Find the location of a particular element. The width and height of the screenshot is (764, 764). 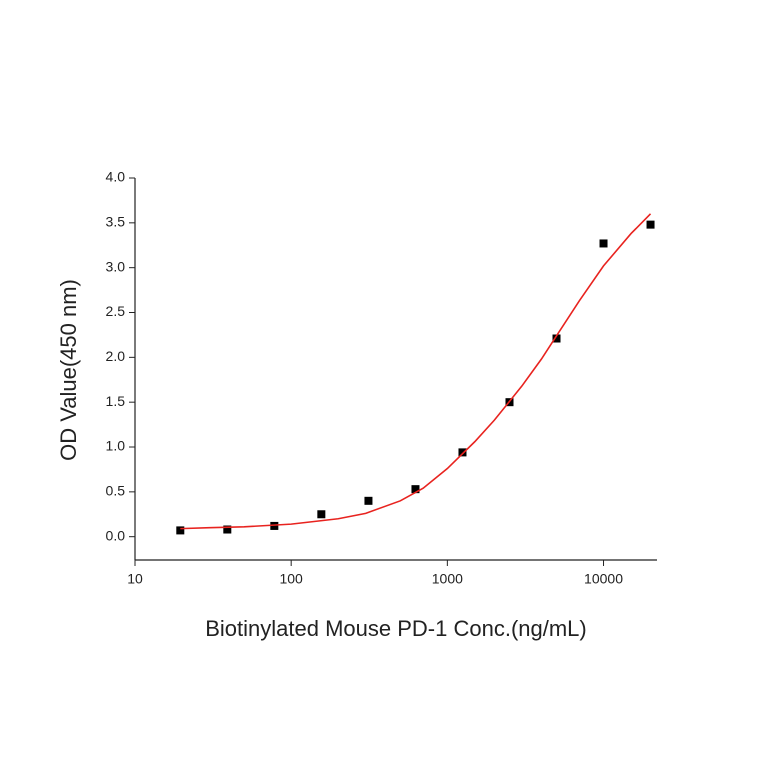

y-tick-label: 0.0 is located at coordinates (116, 535).